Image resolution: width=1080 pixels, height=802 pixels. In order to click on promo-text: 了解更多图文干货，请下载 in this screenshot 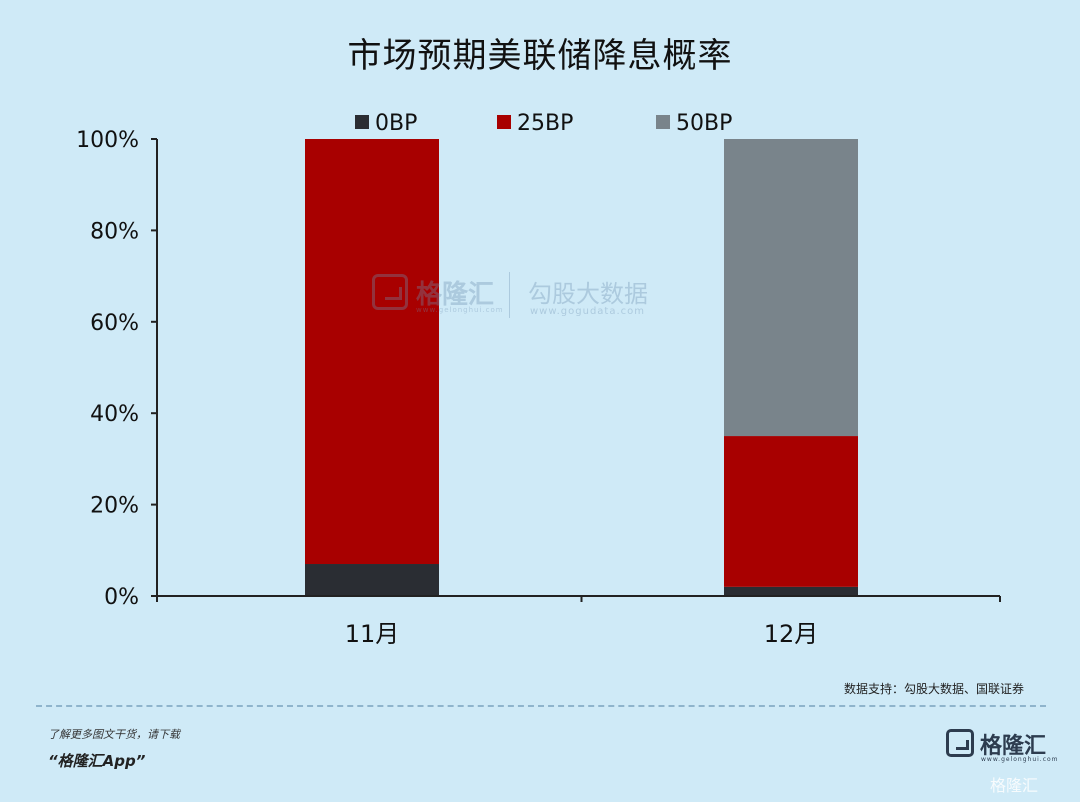, I will do `click(114, 734)`.